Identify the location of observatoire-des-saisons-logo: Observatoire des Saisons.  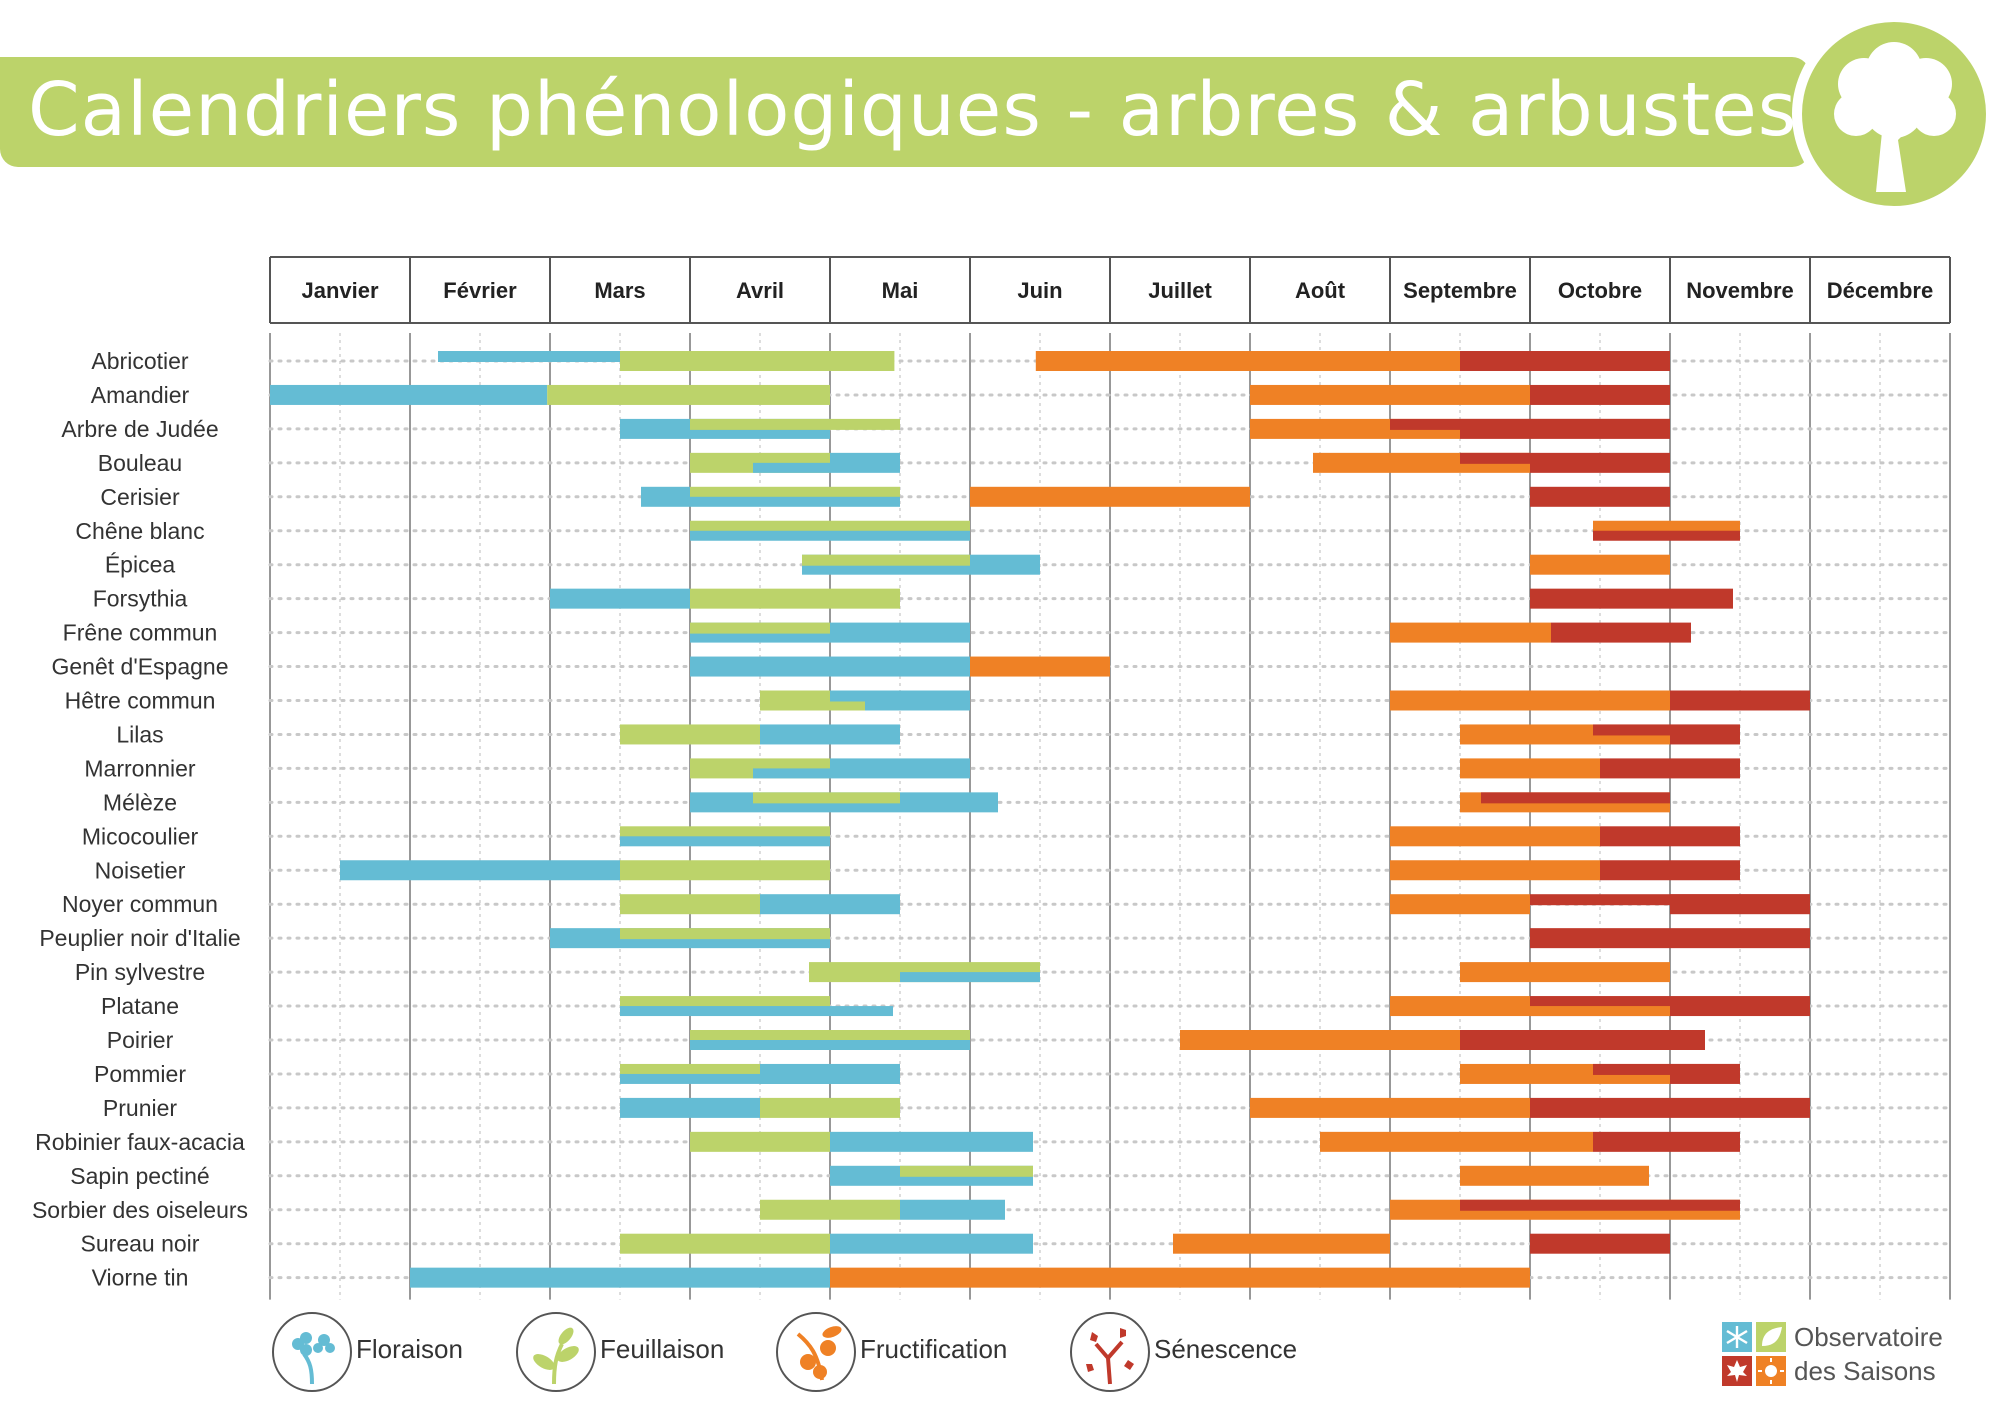
(1857, 1357).